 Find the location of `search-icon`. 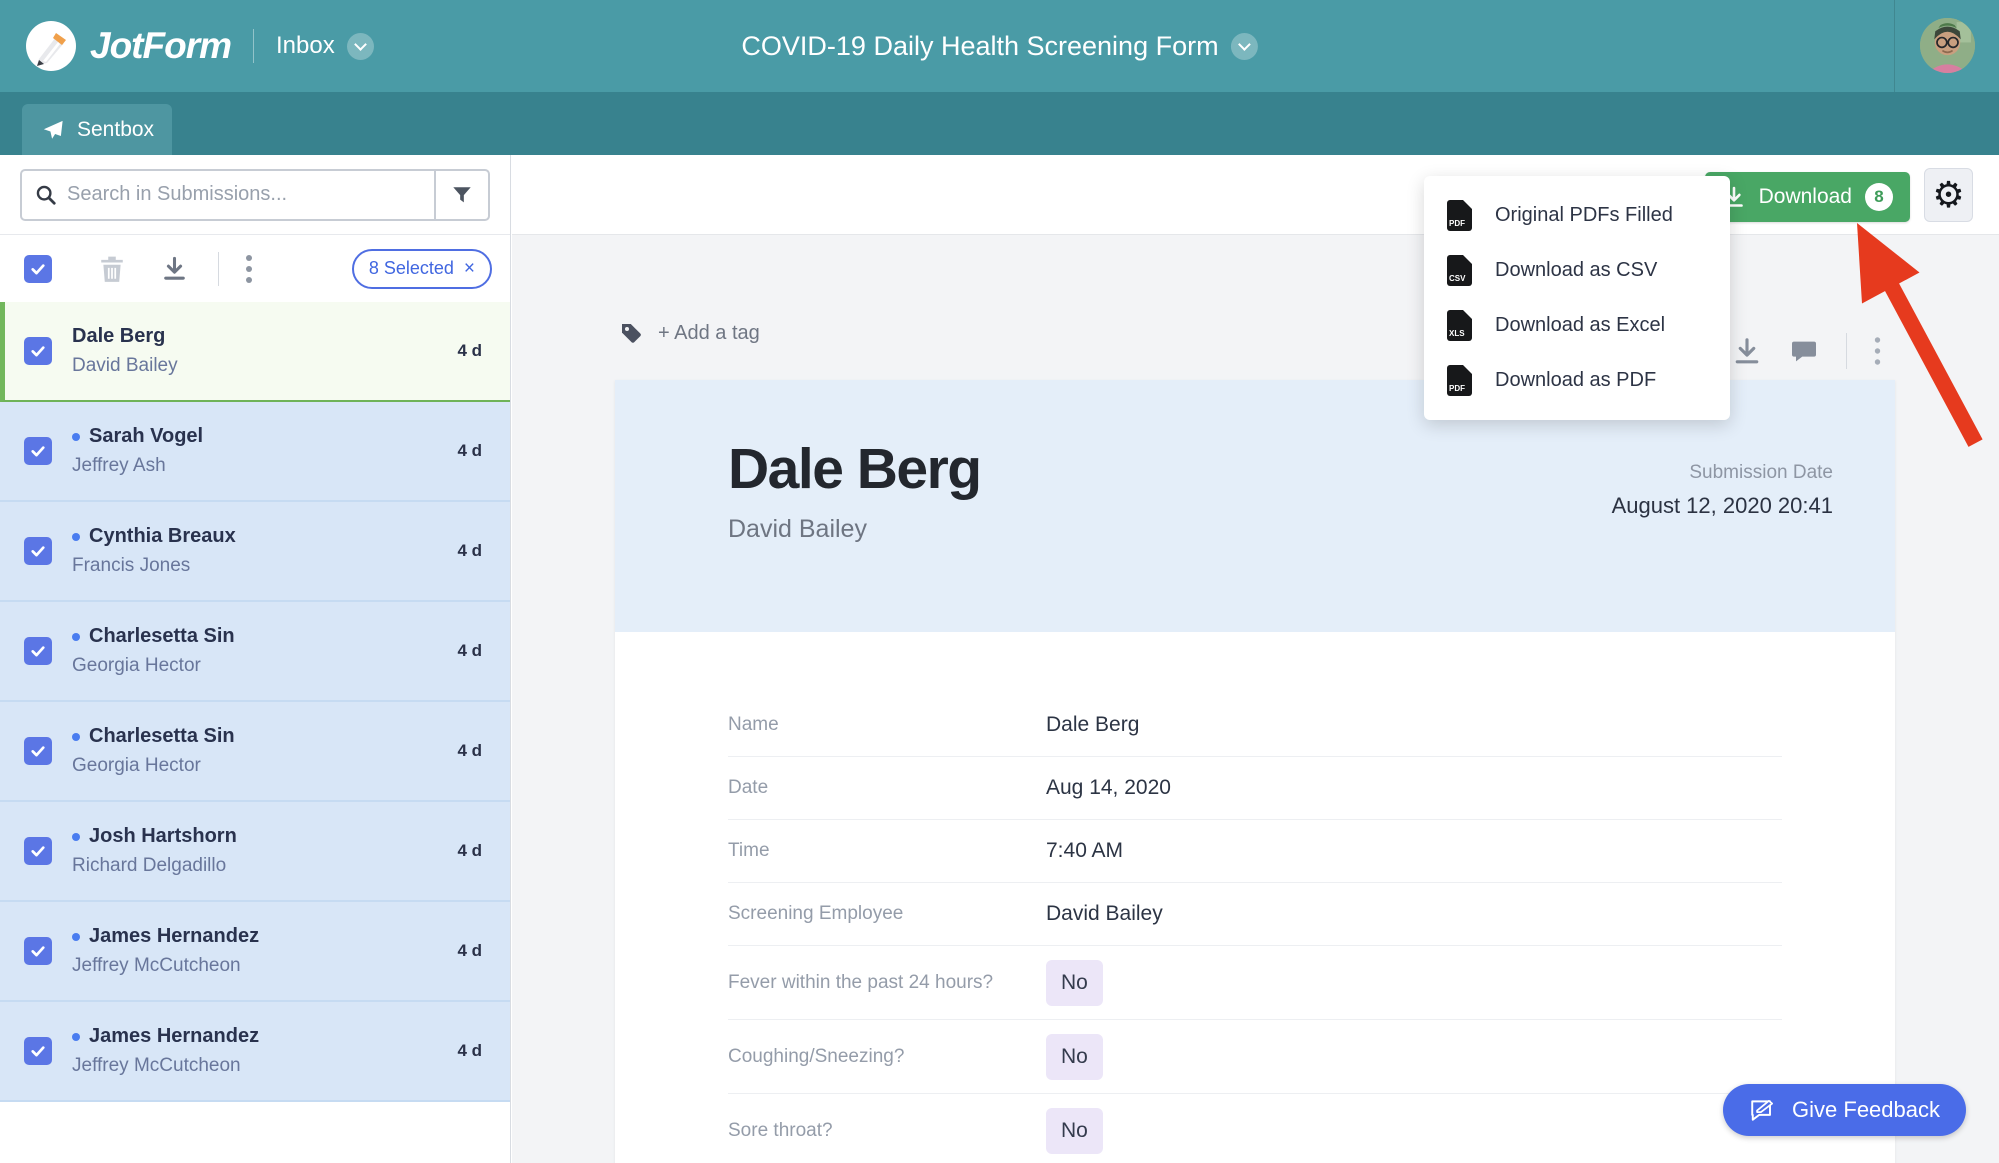

search-icon is located at coordinates (44, 195).